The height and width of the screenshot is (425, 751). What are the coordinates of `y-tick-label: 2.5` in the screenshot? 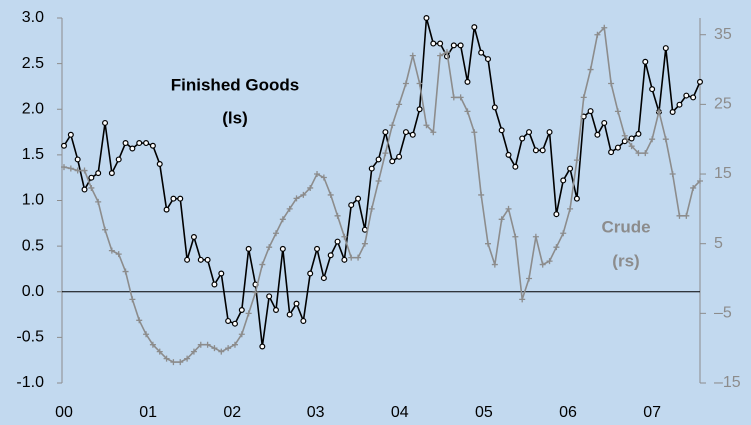 It's located at (33, 63).